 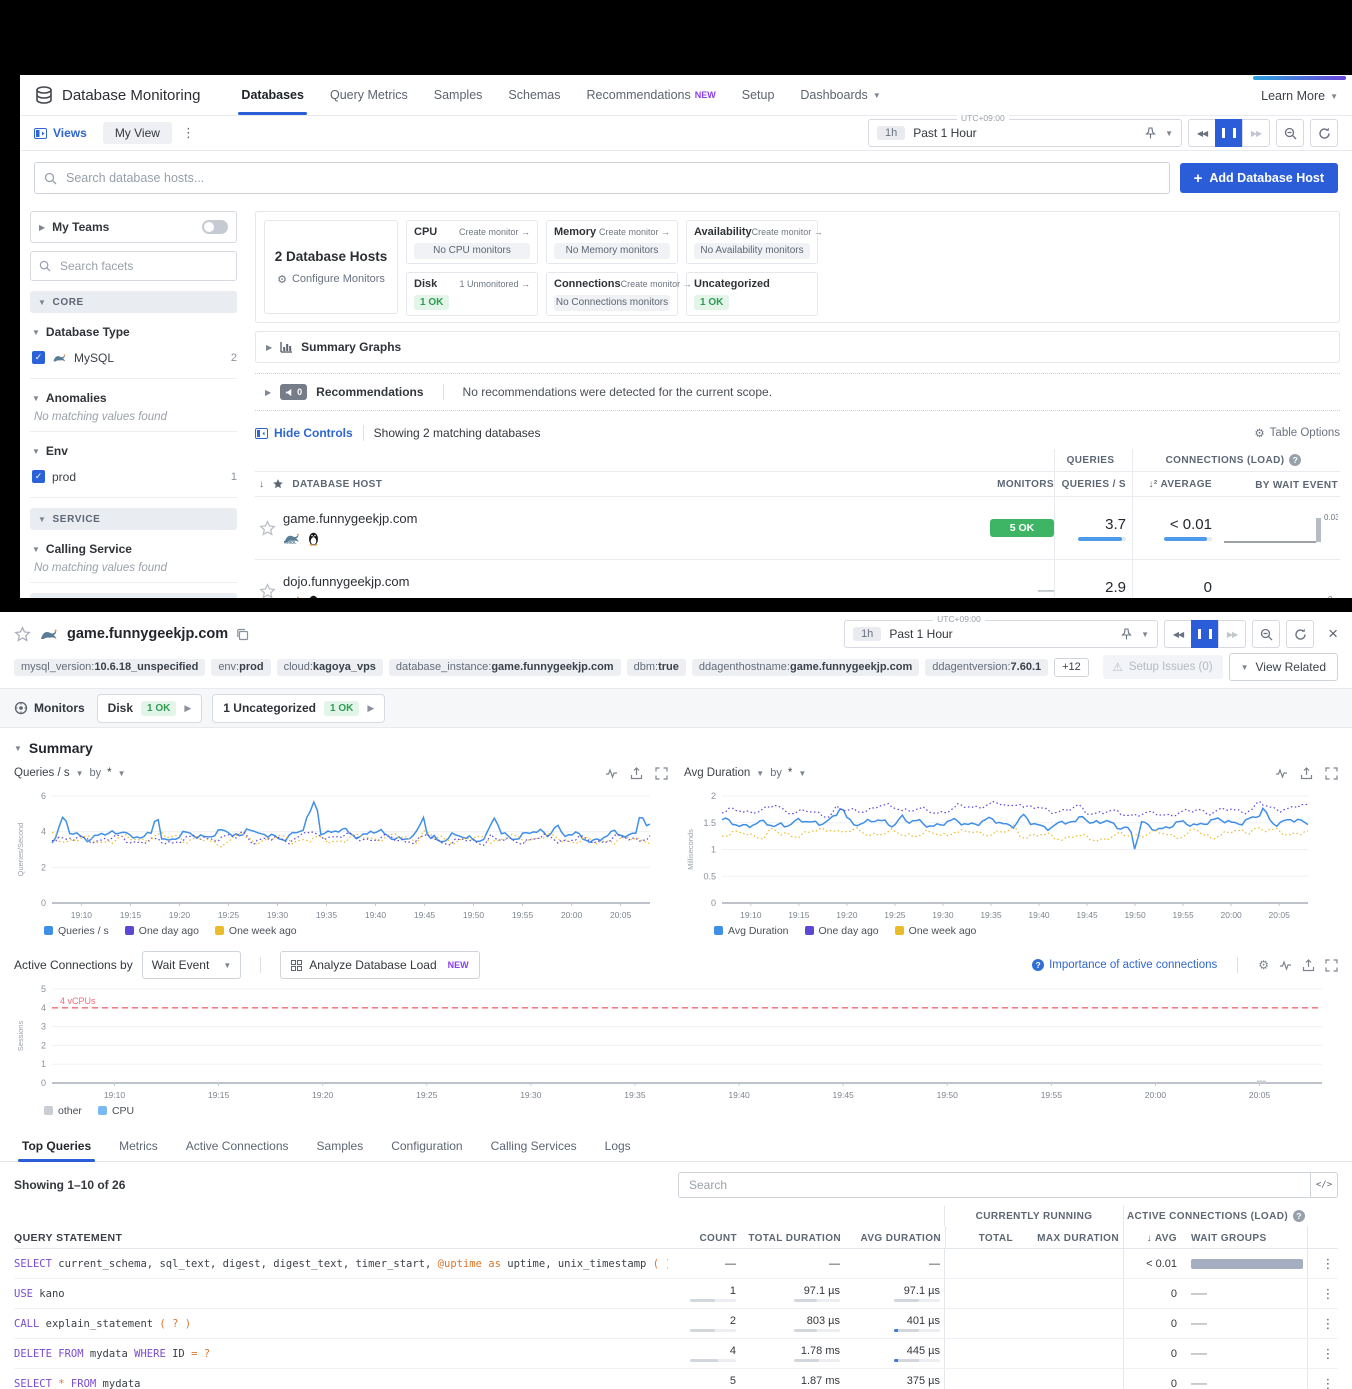 What do you see at coordinates (1306, 773) in the screenshot?
I see `export-icon` at bounding box center [1306, 773].